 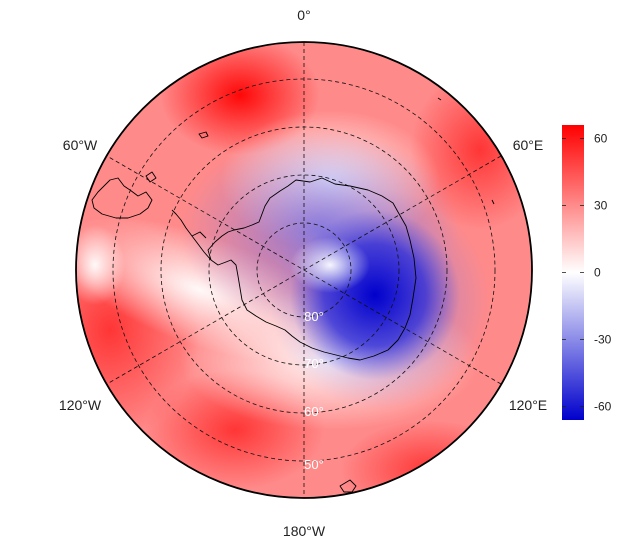 What do you see at coordinates (314, 363) in the screenshot?
I see `lat-label-70: 70°` at bounding box center [314, 363].